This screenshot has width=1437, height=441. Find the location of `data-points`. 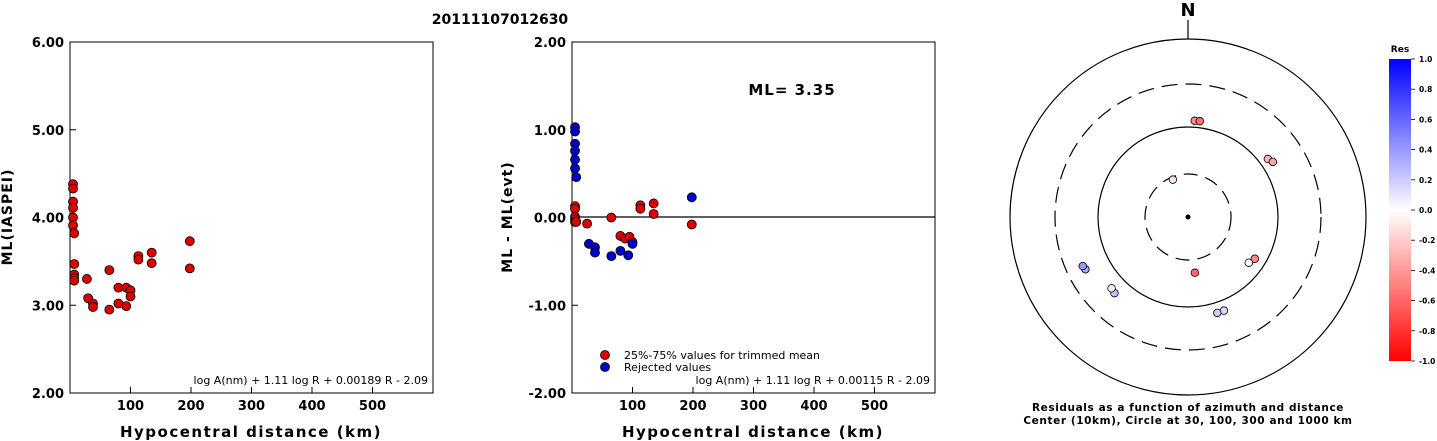

data-points is located at coordinates (633, 192).